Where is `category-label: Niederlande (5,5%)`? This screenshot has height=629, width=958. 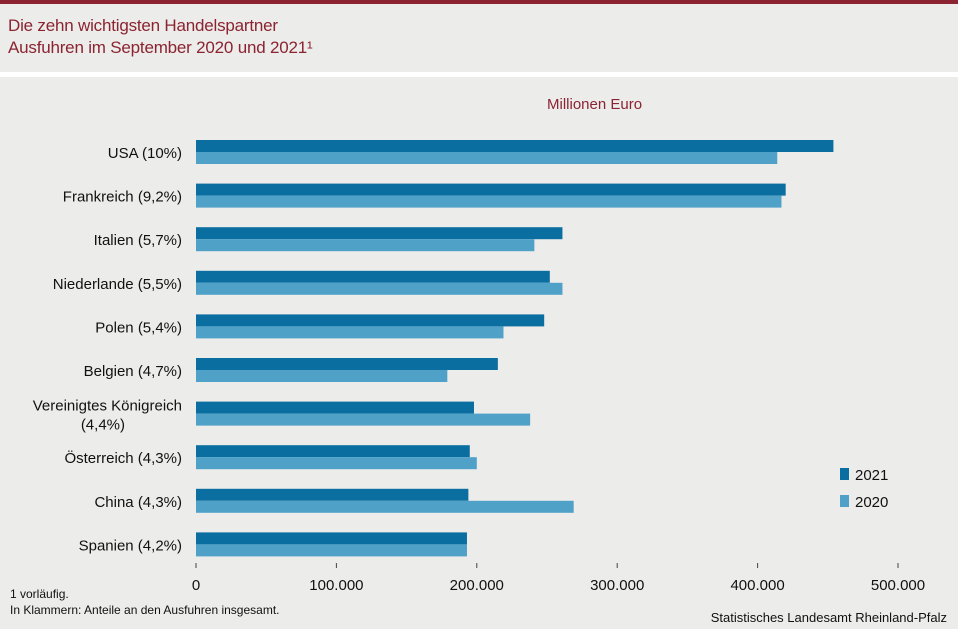 category-label: Niederlande (5,5%) is located at coordinates (117, 284).